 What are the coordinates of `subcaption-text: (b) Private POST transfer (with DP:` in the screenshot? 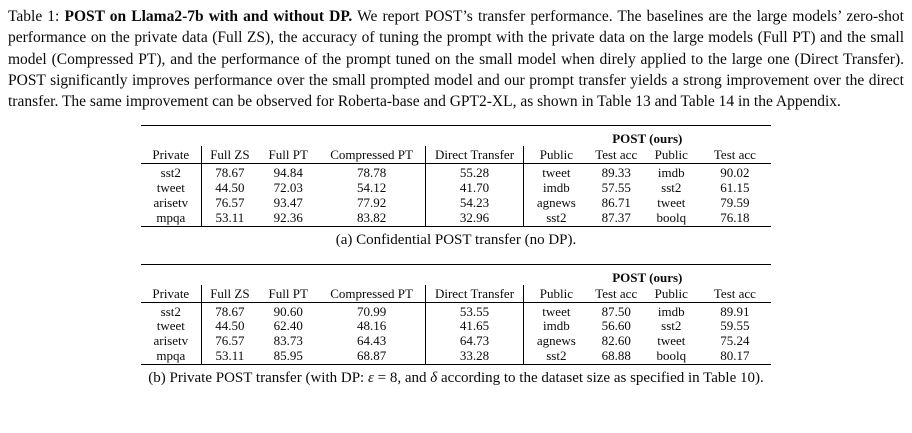 It's located at (258, 377).